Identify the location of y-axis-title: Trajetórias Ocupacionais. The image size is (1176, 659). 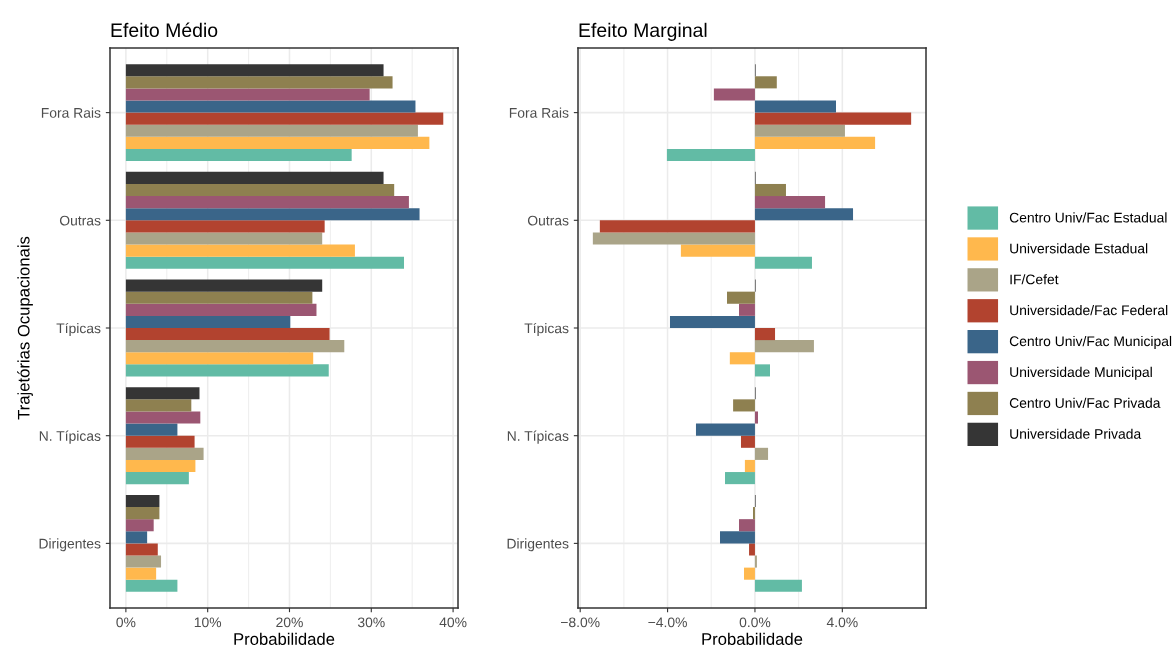
(25, 328).